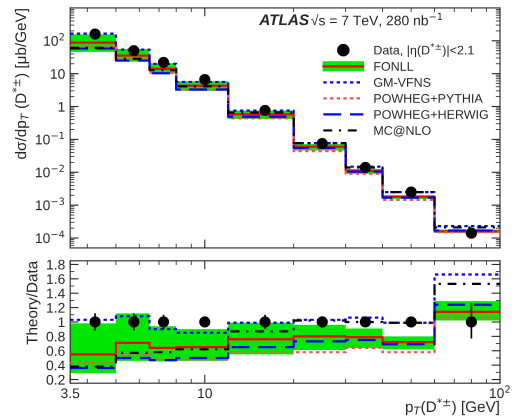  I want to click on y-tick-label: 0.6, so click(55, 351).